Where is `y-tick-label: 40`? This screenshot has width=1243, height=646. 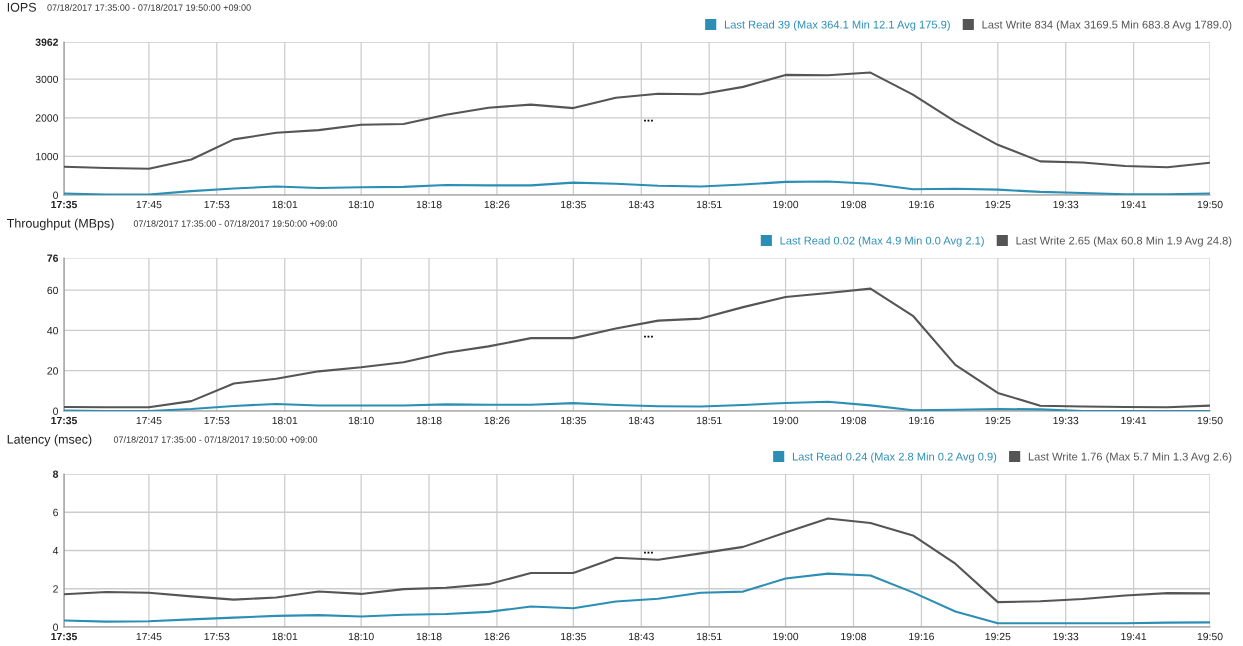 y-tick-label: 40 is located at coordinates (53, 330).